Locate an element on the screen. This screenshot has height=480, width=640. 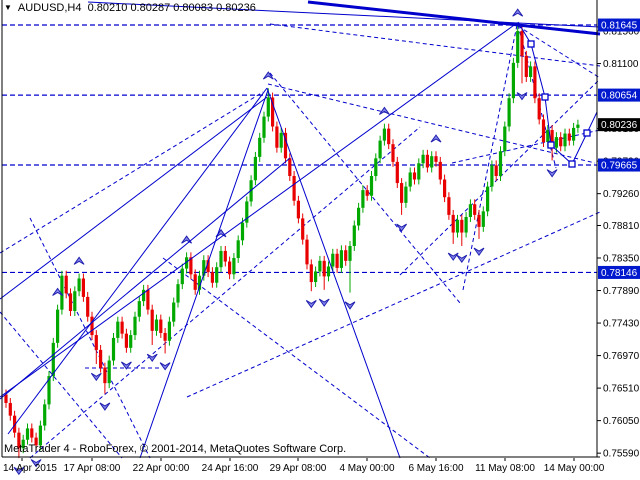
time-axis-label: 29 Apr 08:00 is located at coordinates (298, 468).